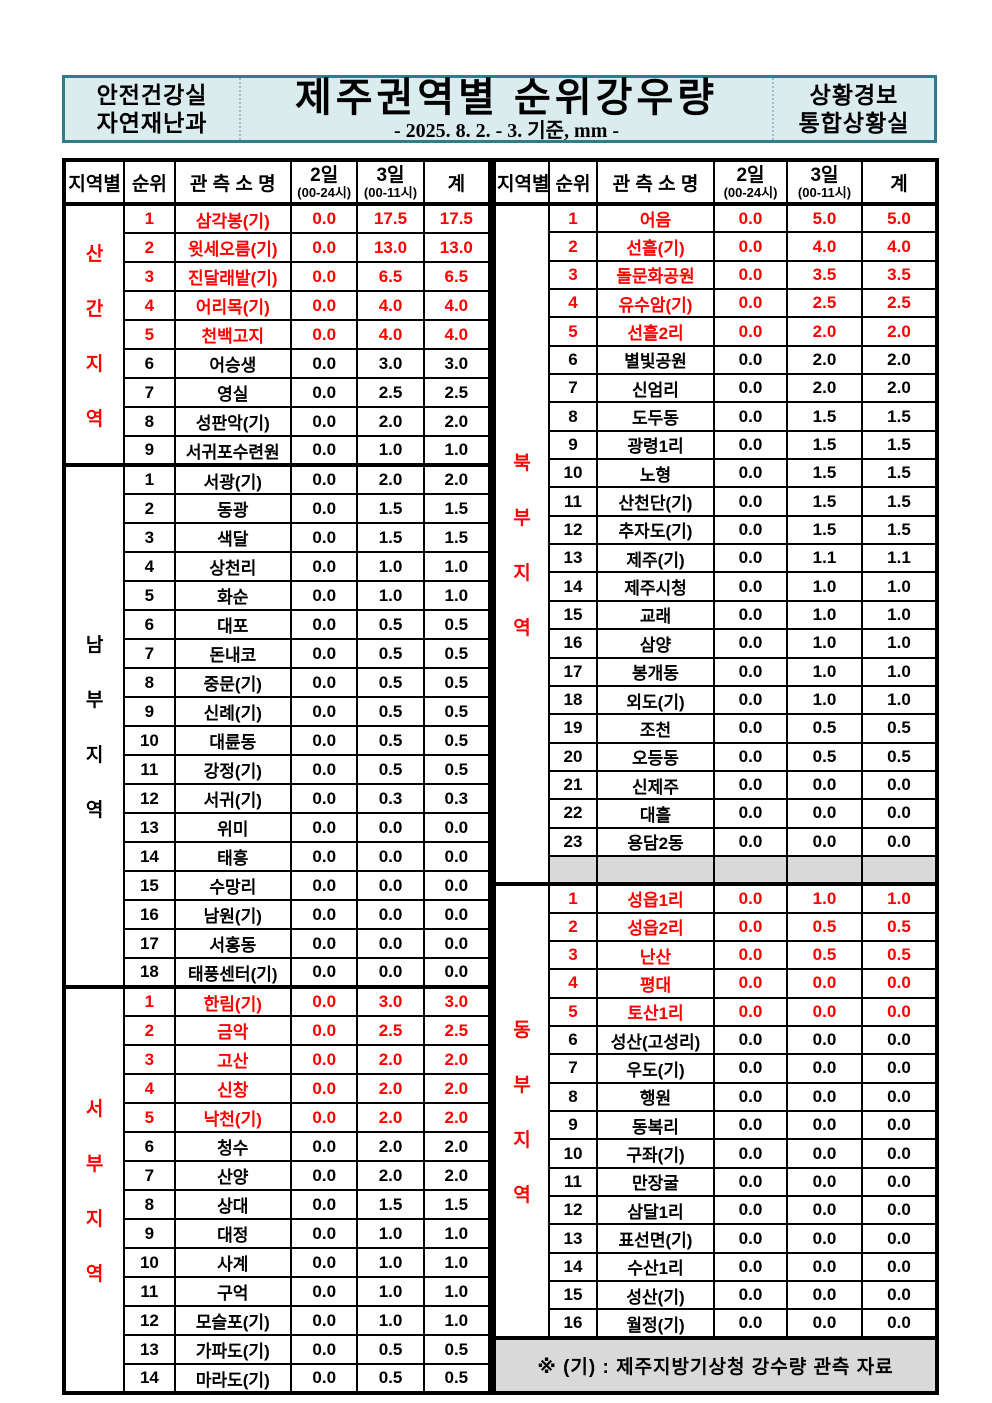 This screenshot has height=1403, width=992. I want to click on station-name-cell: 우도(기), so click(655, 1068).